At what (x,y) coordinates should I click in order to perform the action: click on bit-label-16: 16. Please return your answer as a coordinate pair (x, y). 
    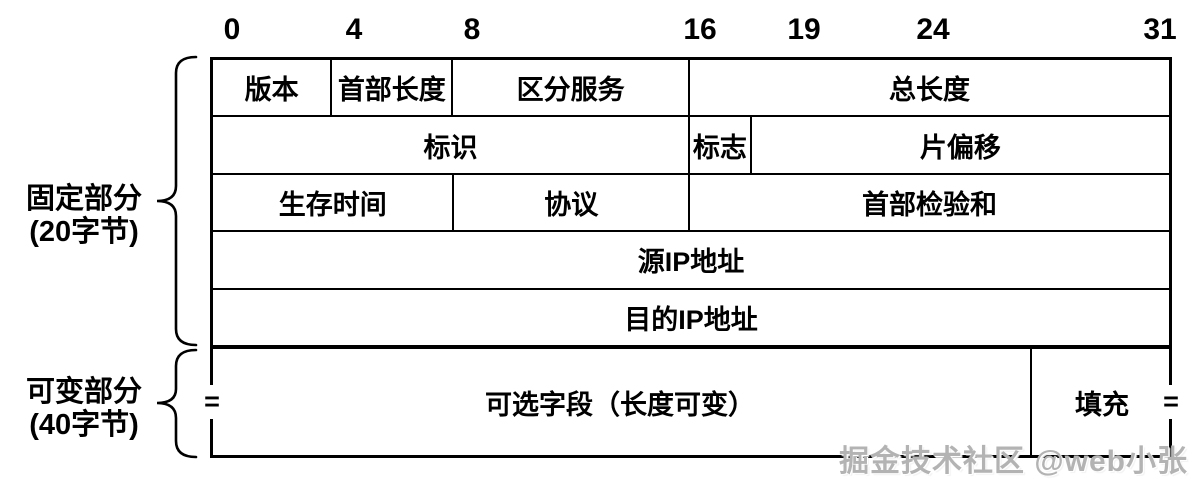
    Looking at the image, I should click on (700, 29).